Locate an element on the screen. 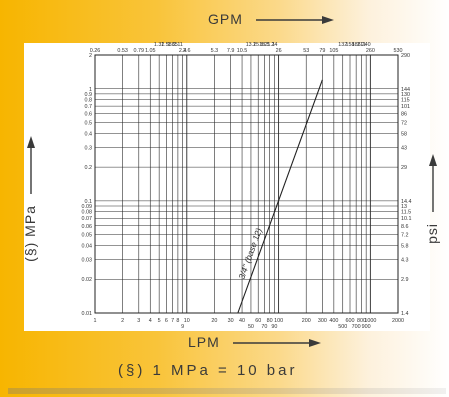 The width and height of the screenshot is (449, 397). bottom-tick-label-row2: 9 is located at coordinates (182, 327).